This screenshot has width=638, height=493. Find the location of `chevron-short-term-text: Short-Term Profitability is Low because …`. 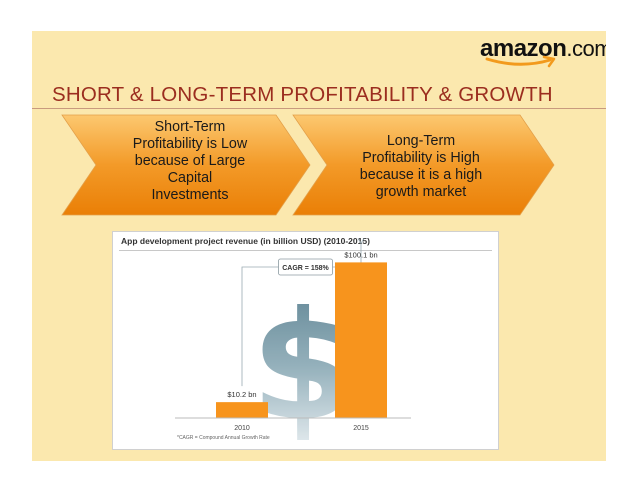

chevron-short-term-text: Short-Term Profitability is Low because … is located at coordinates (190, 161).